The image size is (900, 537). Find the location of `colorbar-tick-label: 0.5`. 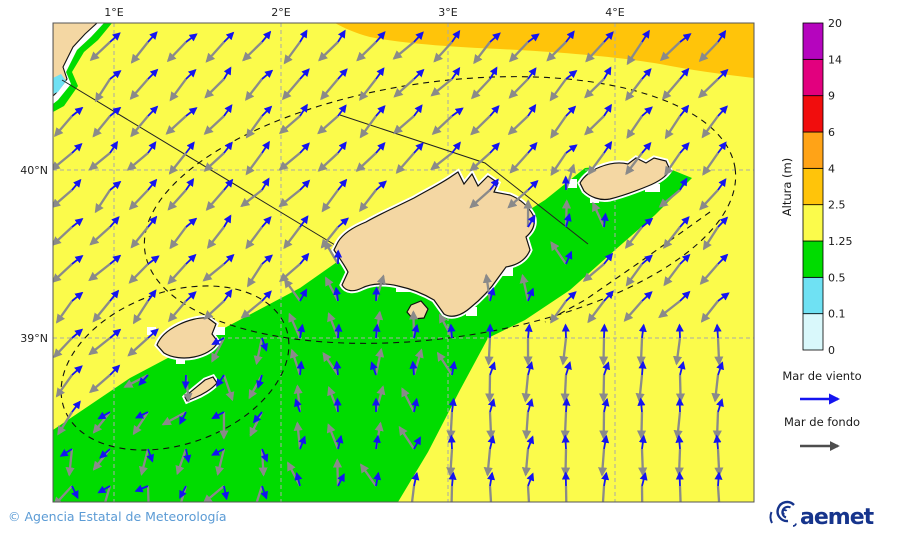

colorbar-tick-label: 0.5 is located at coordinates (837, 277).